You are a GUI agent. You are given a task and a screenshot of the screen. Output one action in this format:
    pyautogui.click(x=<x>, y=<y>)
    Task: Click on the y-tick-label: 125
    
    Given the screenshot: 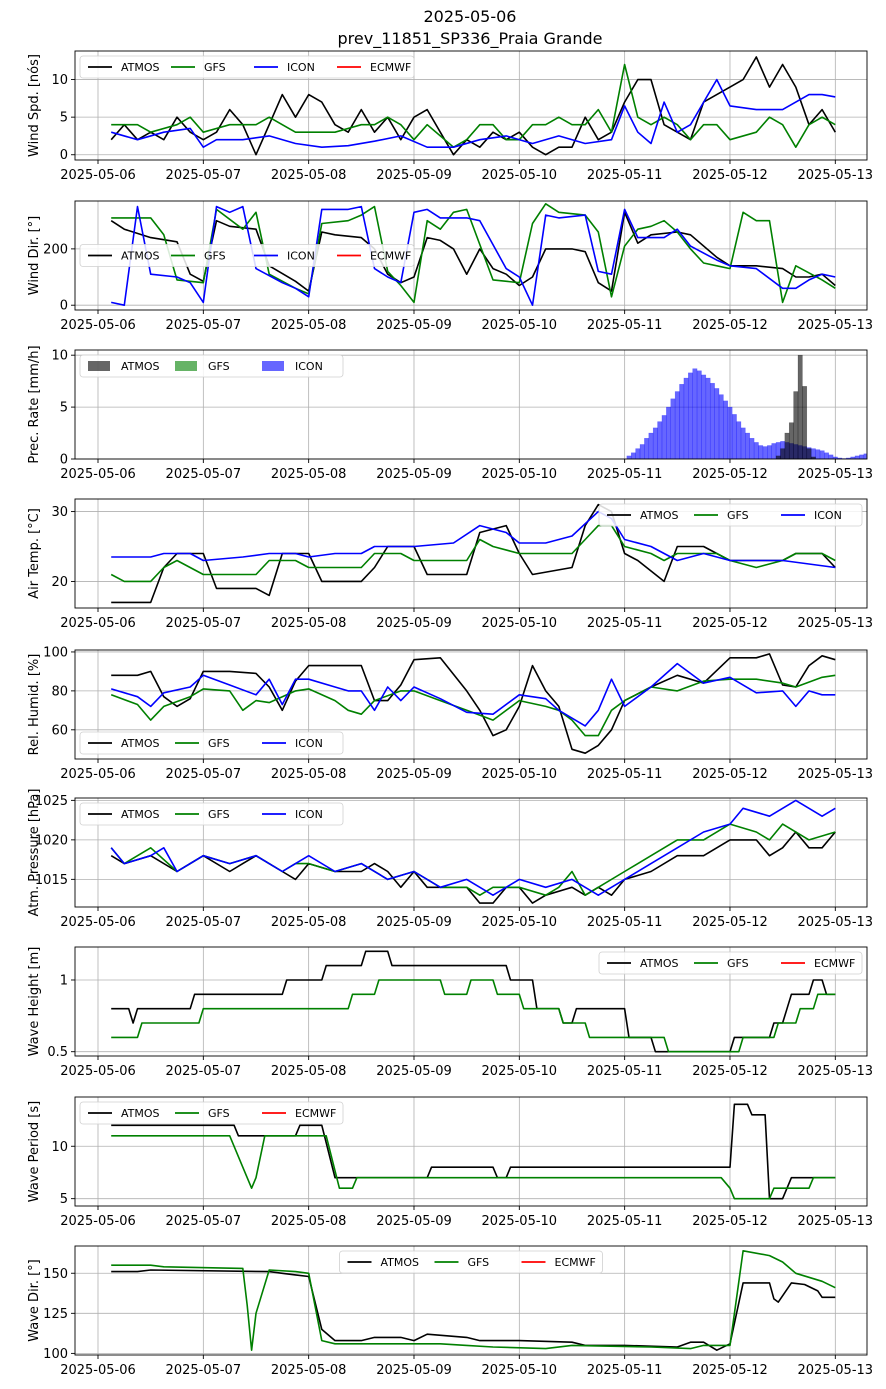 What is the action you would take?
    pyautogui.click(x=55, y=1314)
    